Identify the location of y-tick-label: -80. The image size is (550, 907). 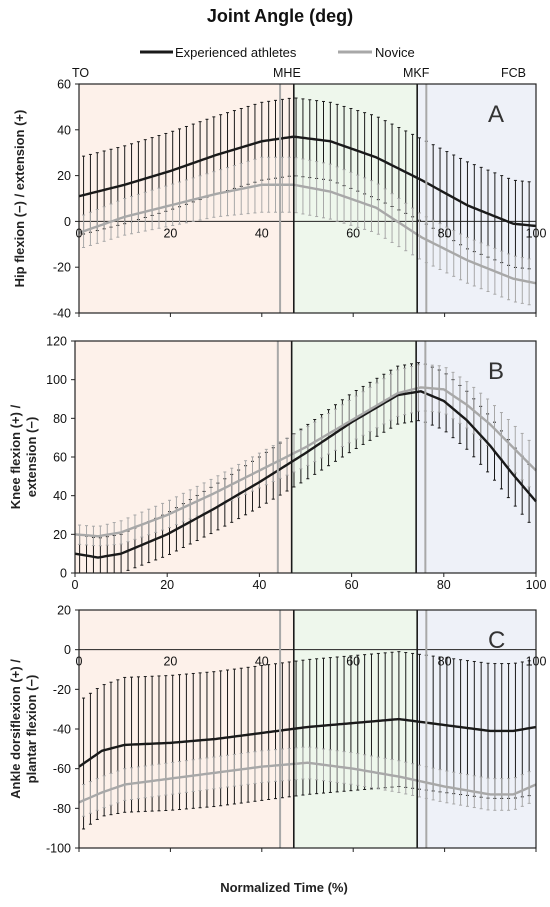
(62, 809).